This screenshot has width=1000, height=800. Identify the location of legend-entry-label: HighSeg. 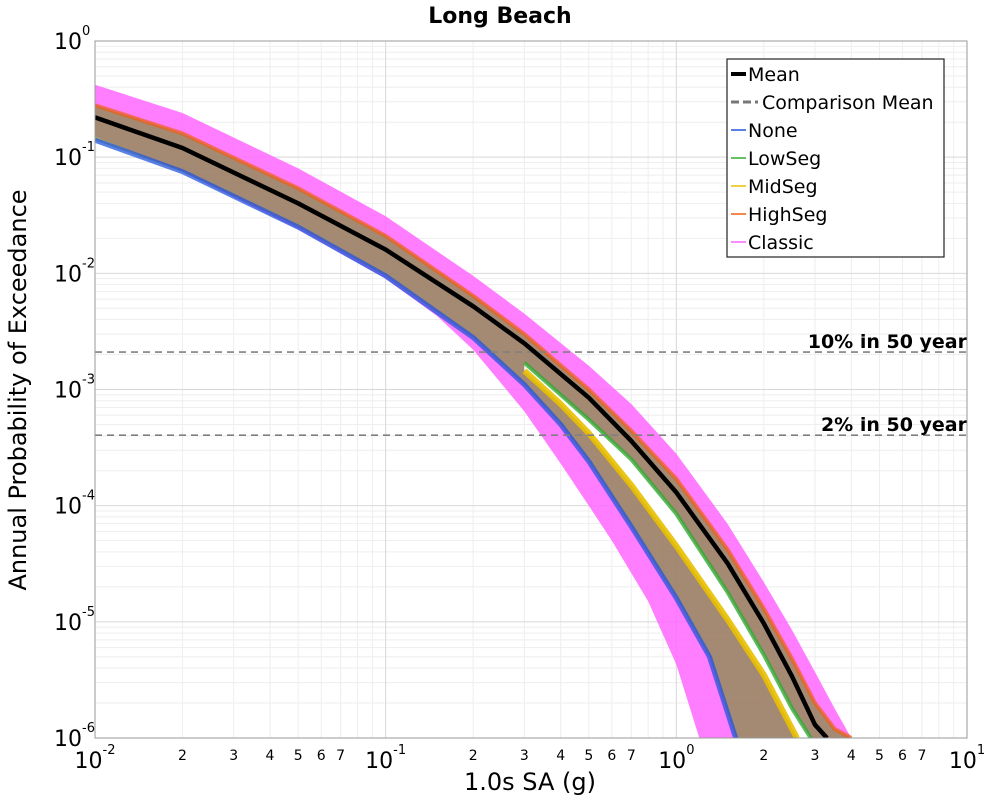
(787, 215).